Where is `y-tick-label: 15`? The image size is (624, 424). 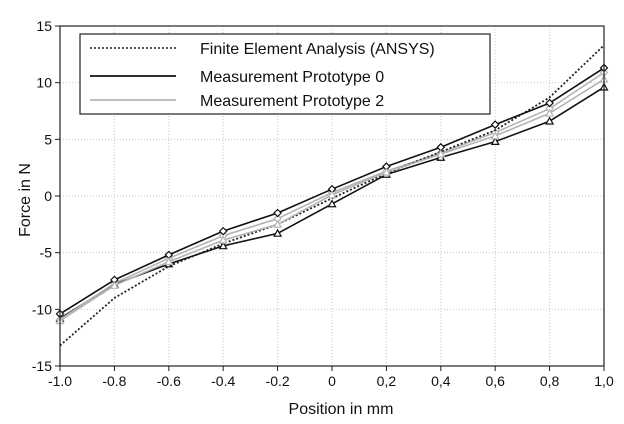 y-tick-label: 15 is located at coordinates (44, 26).